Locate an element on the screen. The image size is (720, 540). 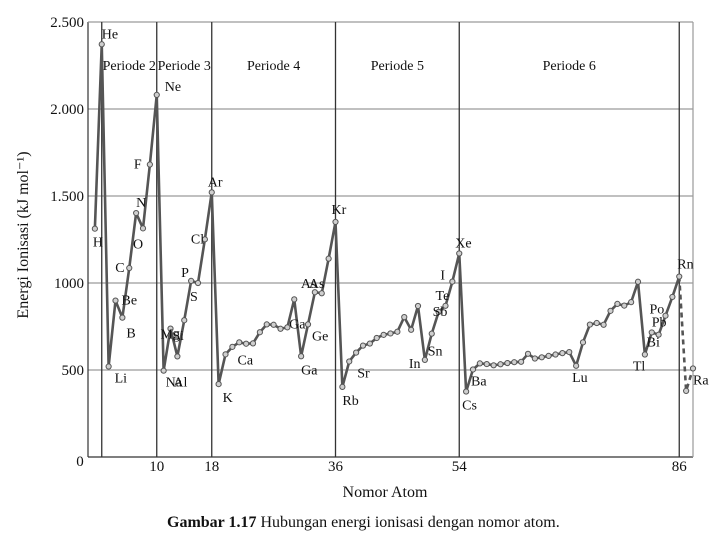
element-label: In is located at coordinates (415, 364).